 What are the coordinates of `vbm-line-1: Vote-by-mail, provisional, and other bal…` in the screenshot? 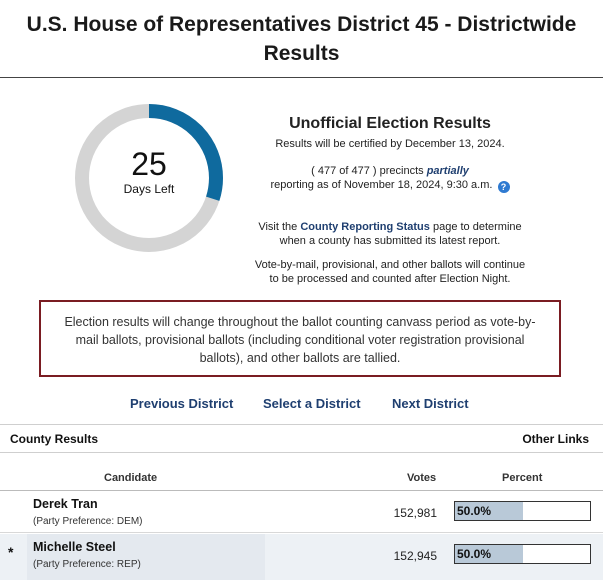 It's located at (390, 265).